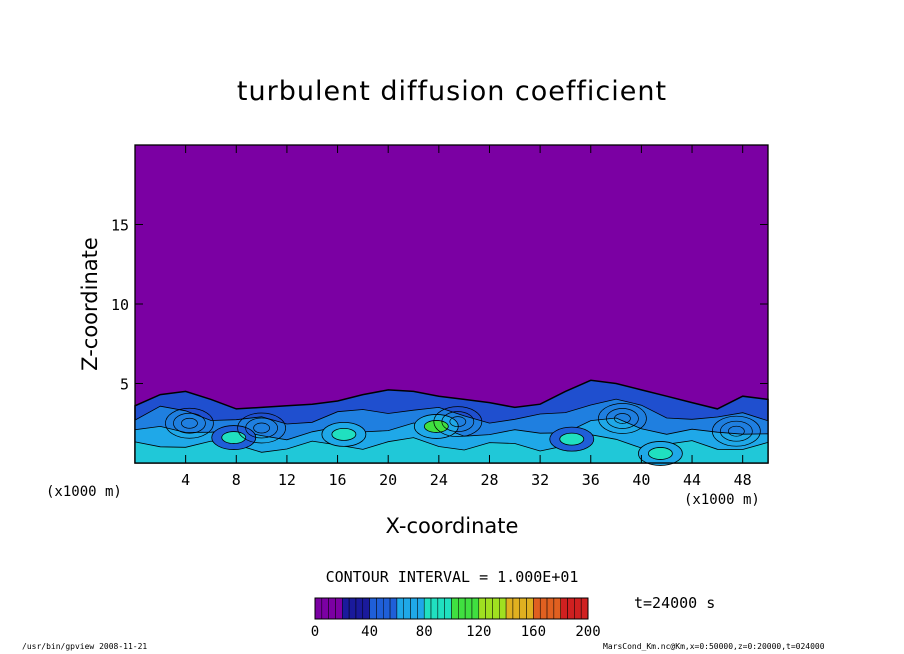 The image size is (904, 654). I want to click on x-tick-label: 12, so click(287, 480).